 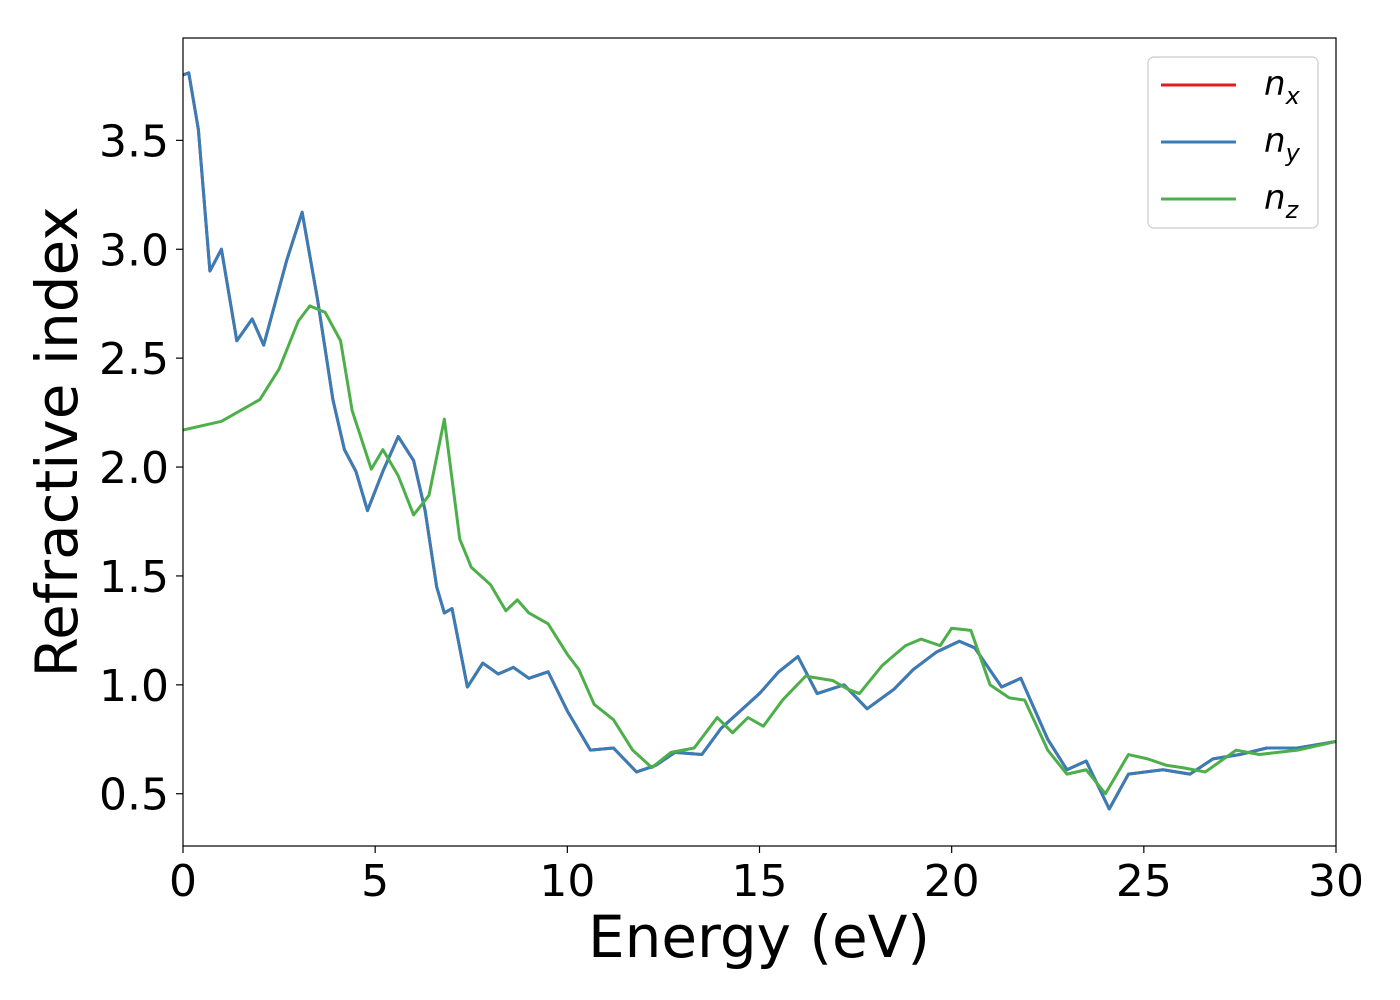 I want to click on y-tick-label: 3.5, so click(x=134, y=141).